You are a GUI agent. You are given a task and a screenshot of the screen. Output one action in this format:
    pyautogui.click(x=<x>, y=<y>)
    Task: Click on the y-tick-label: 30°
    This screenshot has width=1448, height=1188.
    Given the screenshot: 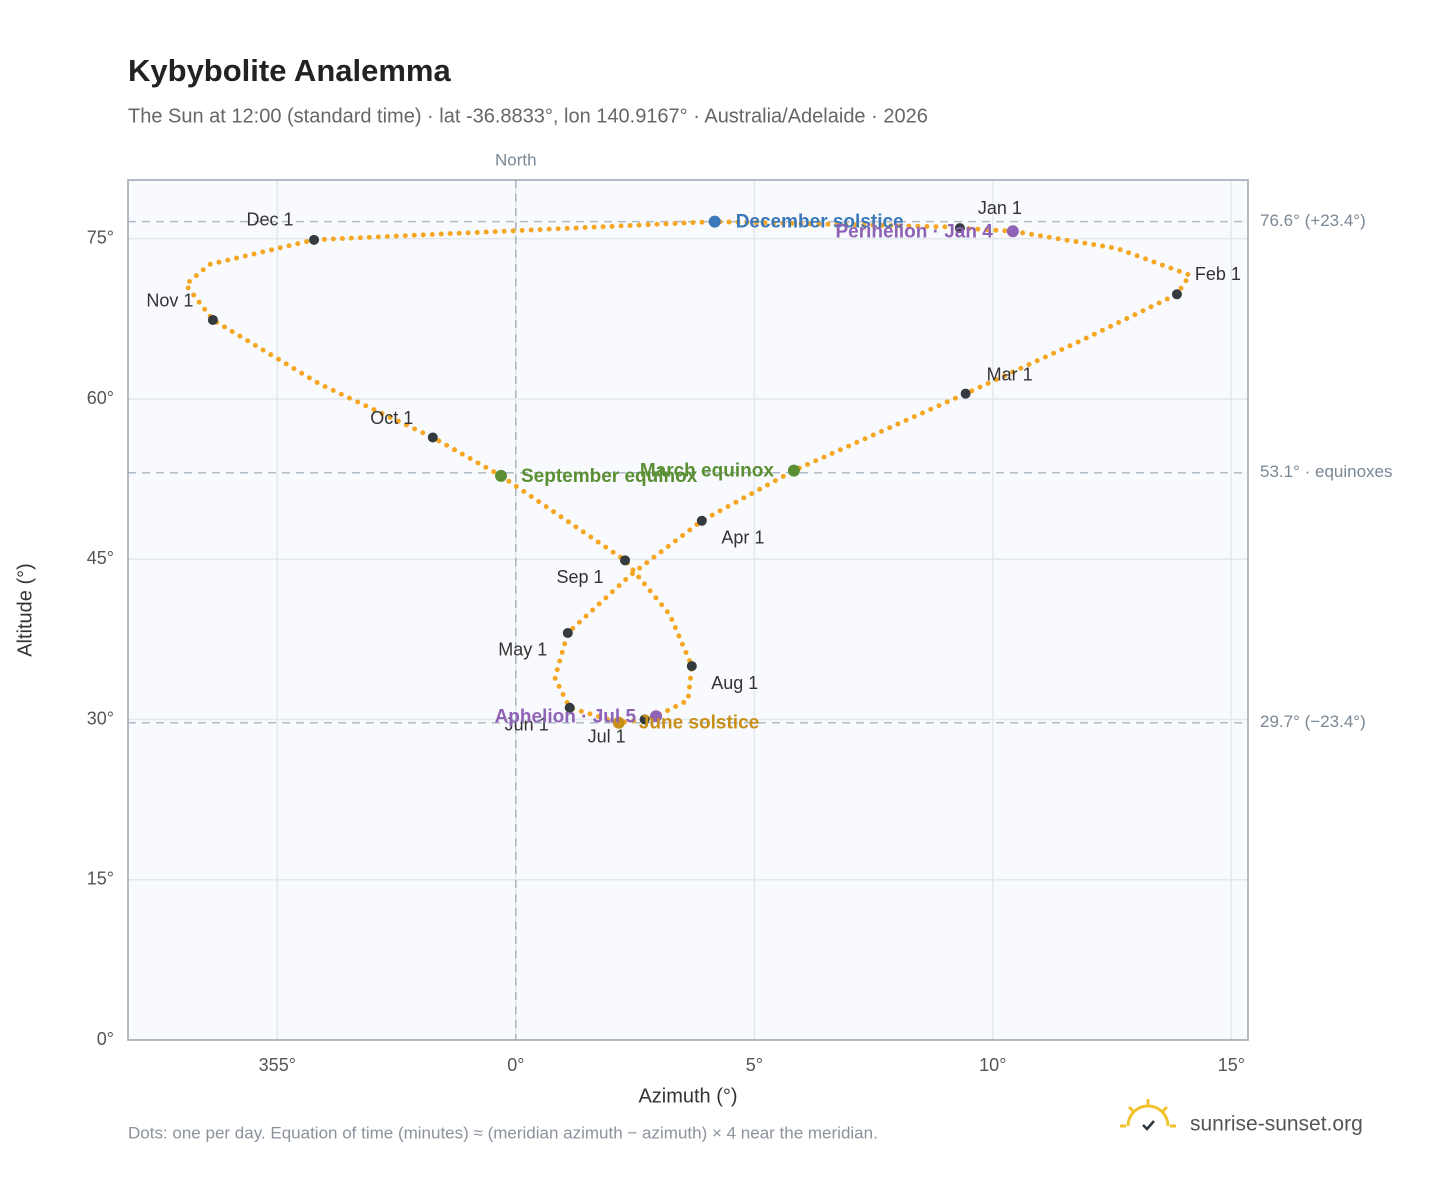 What is the action you would take?
    pyautogui.click(x=100, y=718)
    